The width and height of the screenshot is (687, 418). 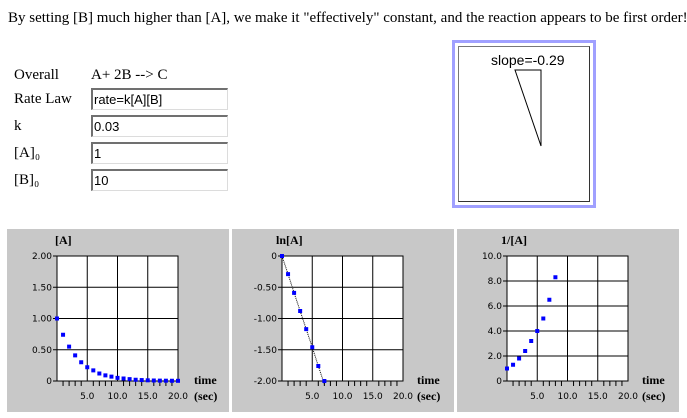 What do you see at coordinates (514, 240) in the screenshot?
I see `graph-inv-title: 1/[A]` at bounding box center [514, 240].